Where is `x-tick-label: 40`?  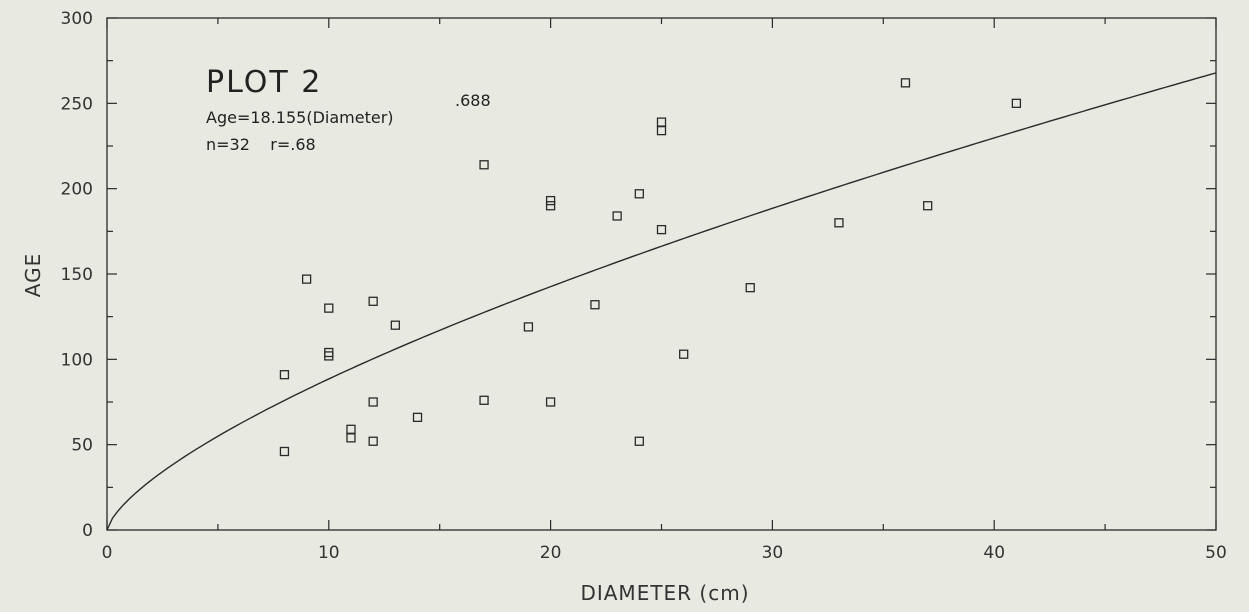
x-tick-label: 40 is located at coordinates (994, 553).